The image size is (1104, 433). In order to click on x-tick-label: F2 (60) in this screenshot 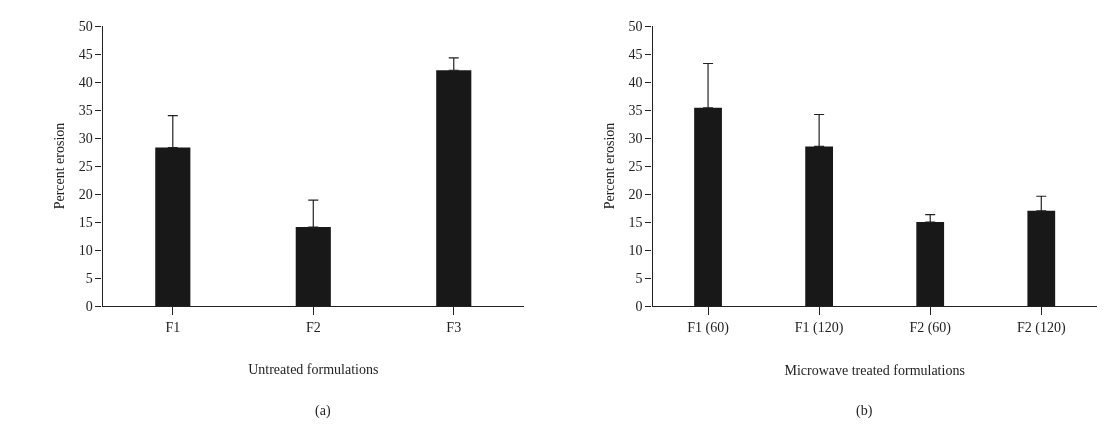, I will do `click(930, 327)`.